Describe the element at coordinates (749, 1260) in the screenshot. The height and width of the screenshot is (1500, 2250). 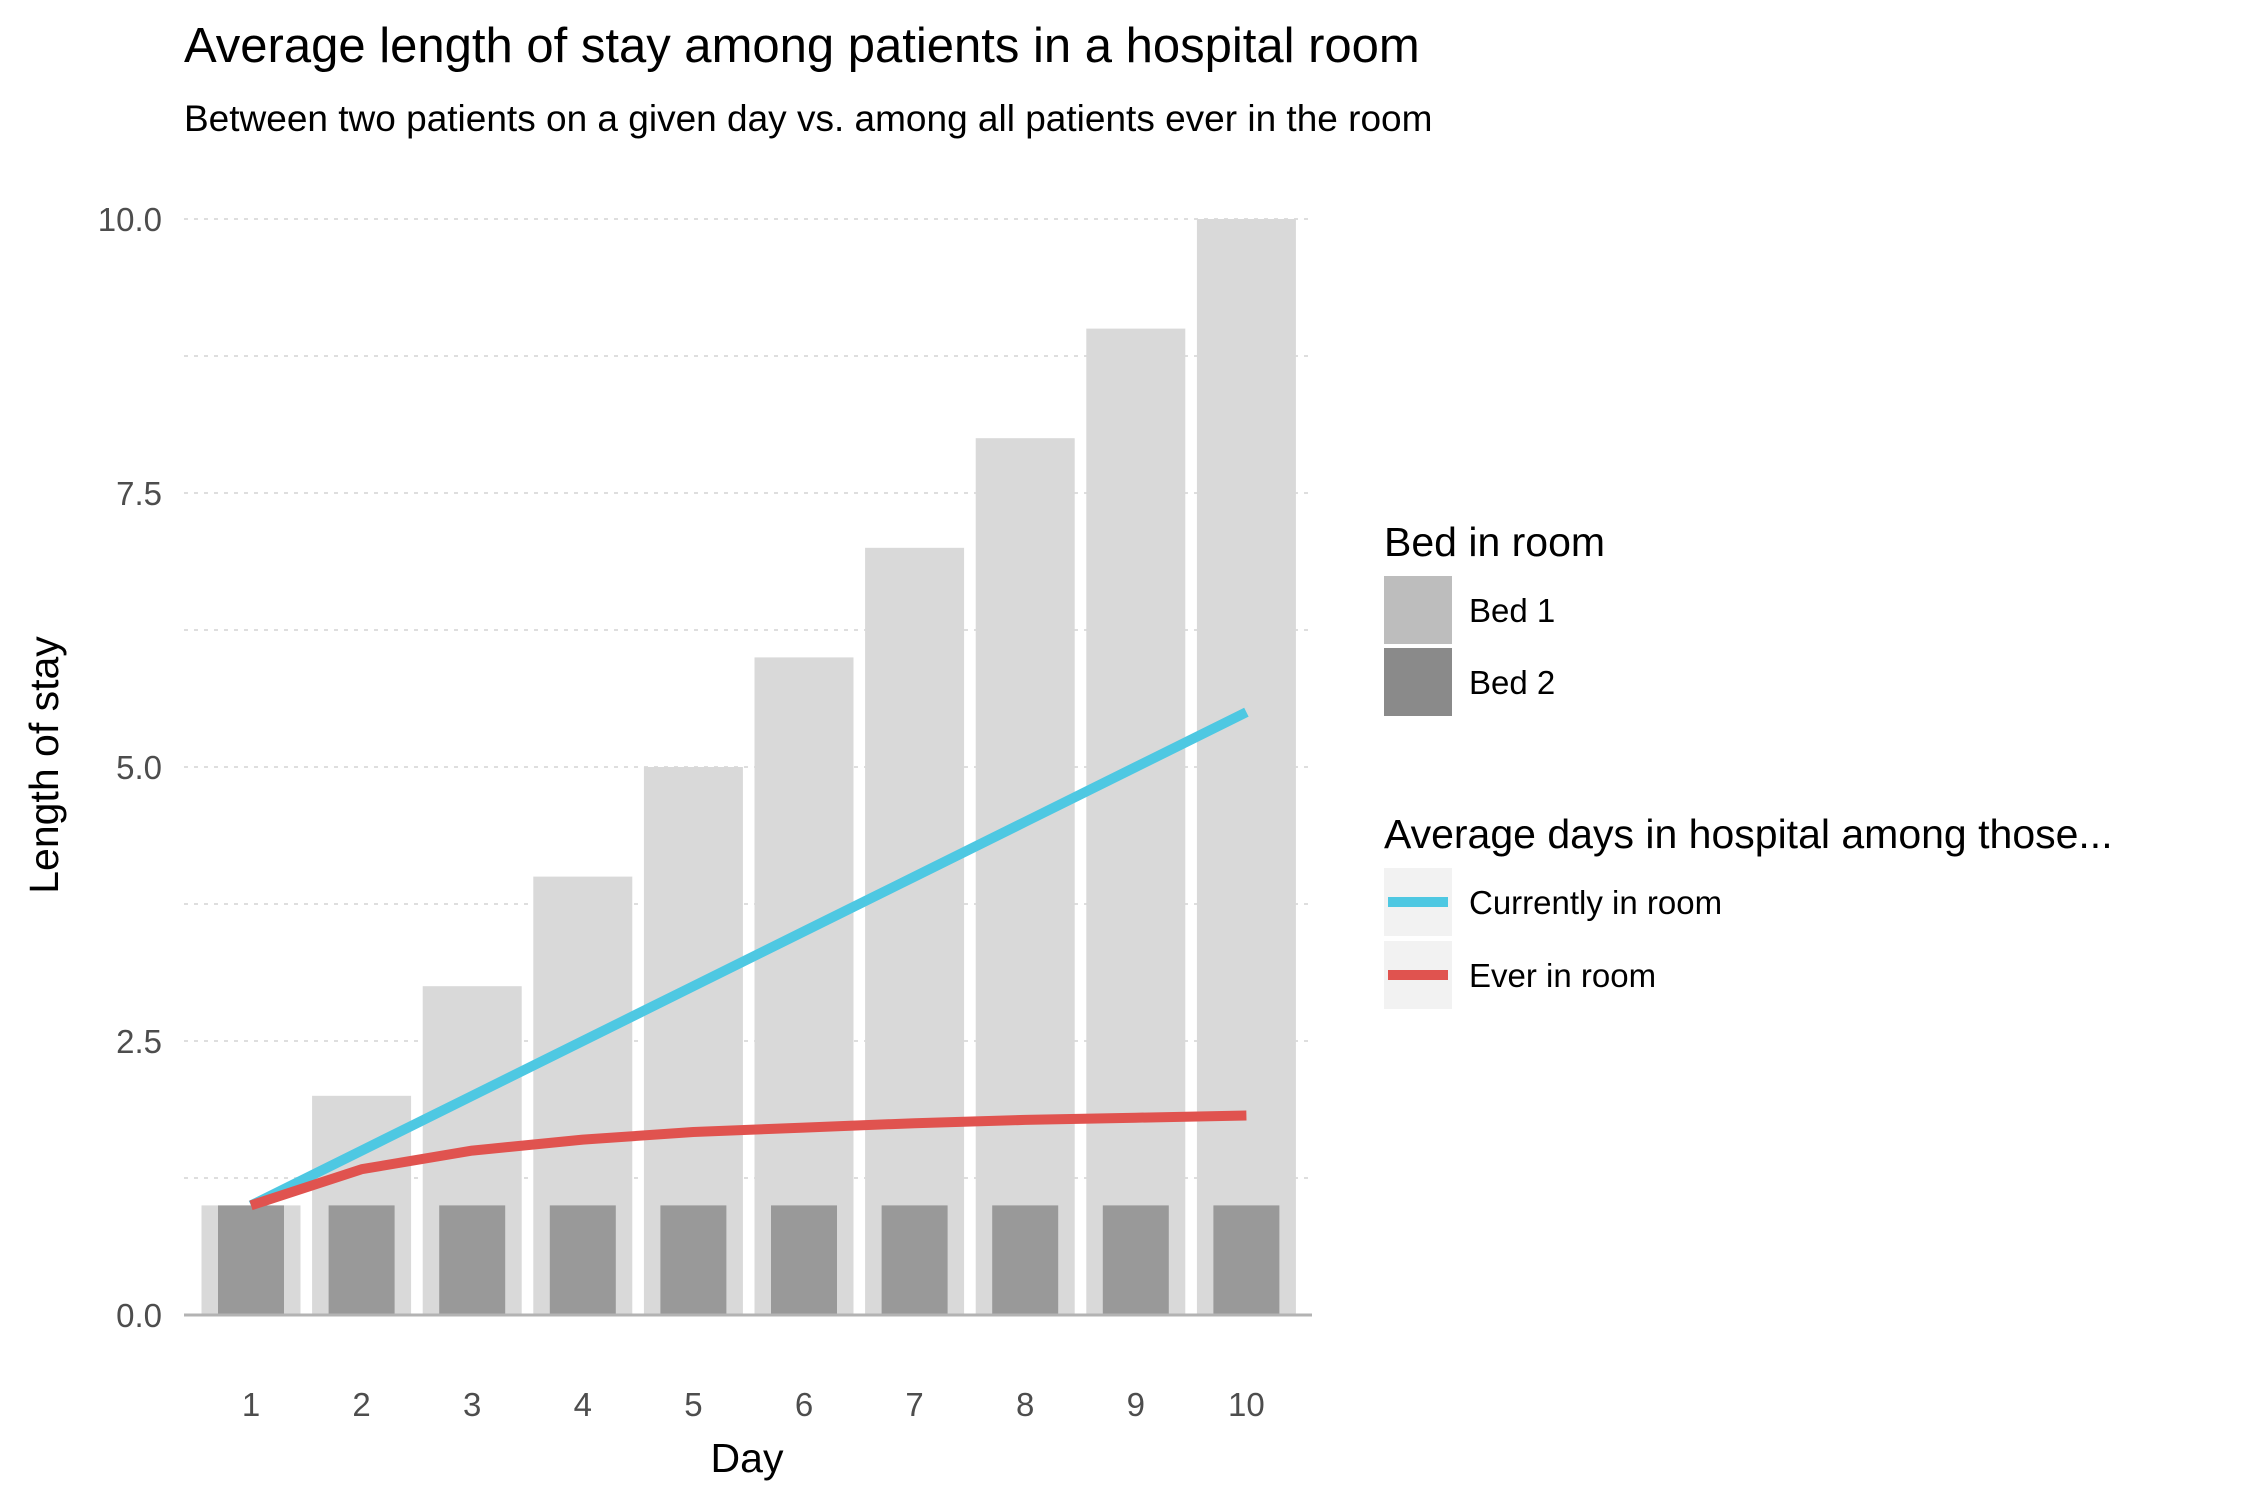
I see `bed-2-bars` at that location.